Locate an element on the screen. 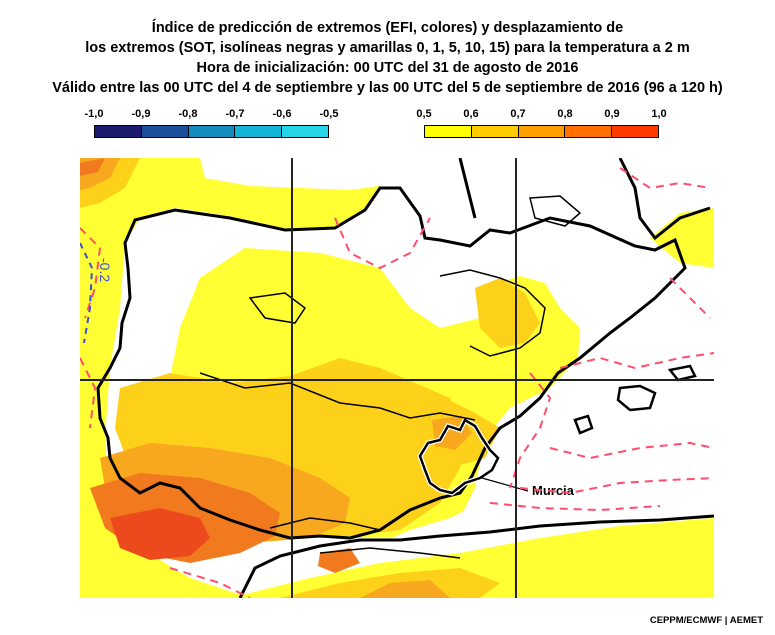  cold-contour-label: -0.2 is located at coordinates (105, 270).